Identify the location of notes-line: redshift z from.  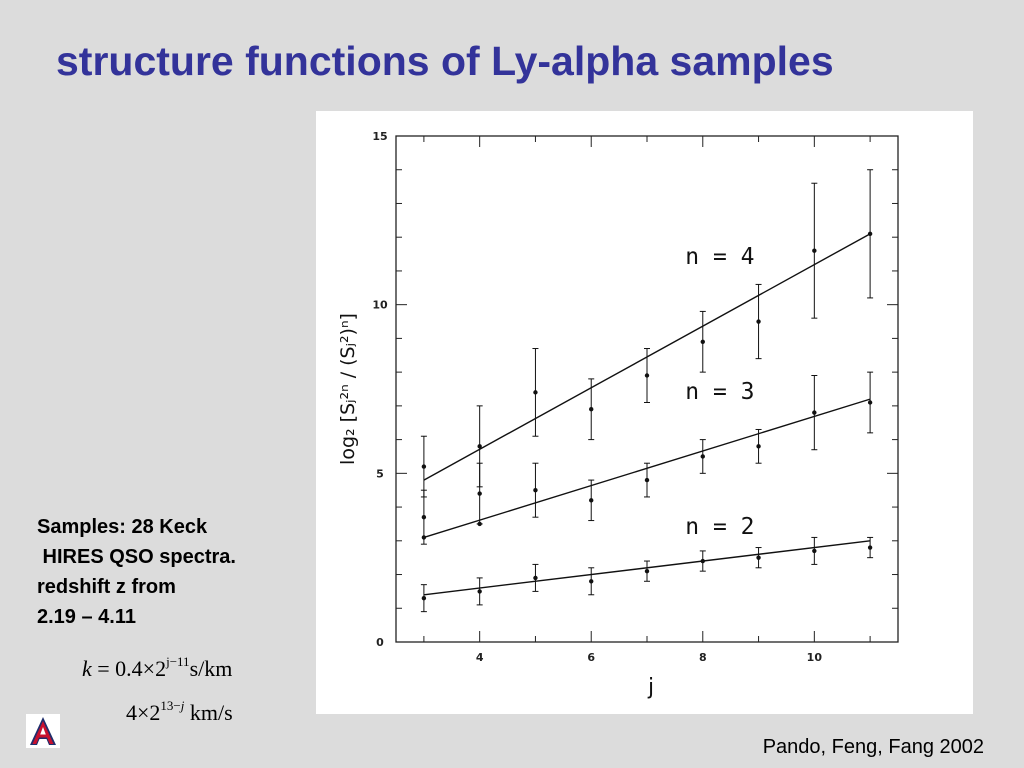
(106, 587).